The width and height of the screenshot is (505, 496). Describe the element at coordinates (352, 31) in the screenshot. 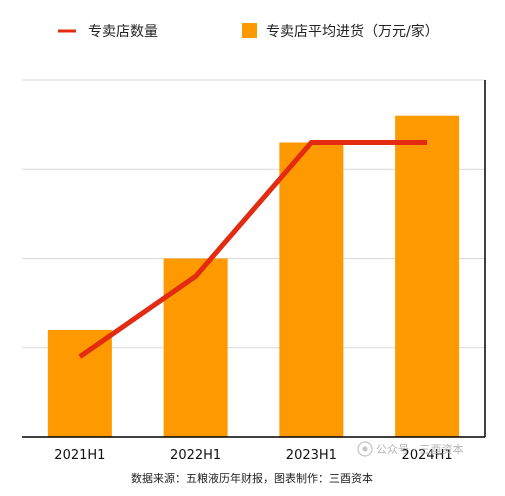

I see `legend-bar-label: 专卖店平均进货（万元/家）` at that location.